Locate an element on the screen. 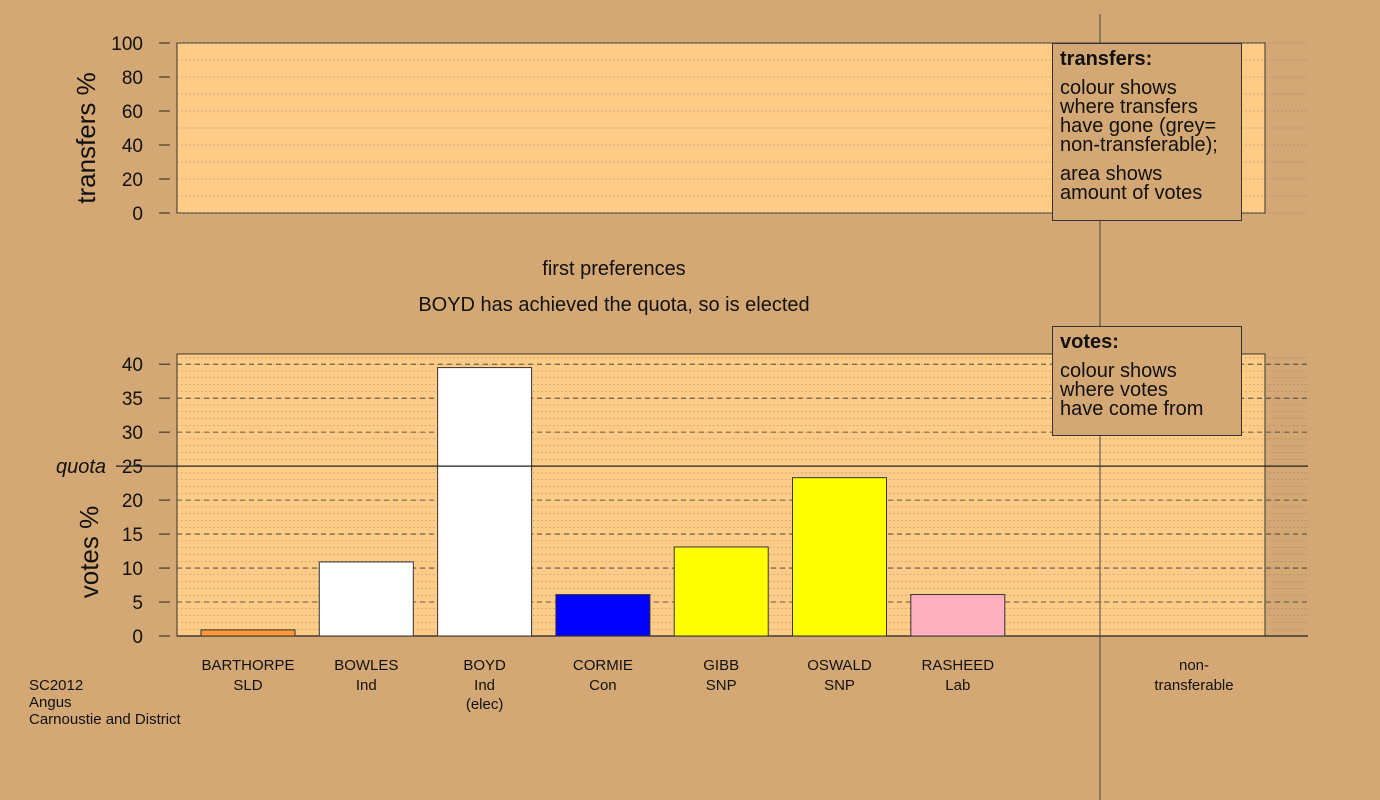 This screenshot has height=800, width=1380. transfers-y-tick-label: 80 is located at coordinates (132, 78).